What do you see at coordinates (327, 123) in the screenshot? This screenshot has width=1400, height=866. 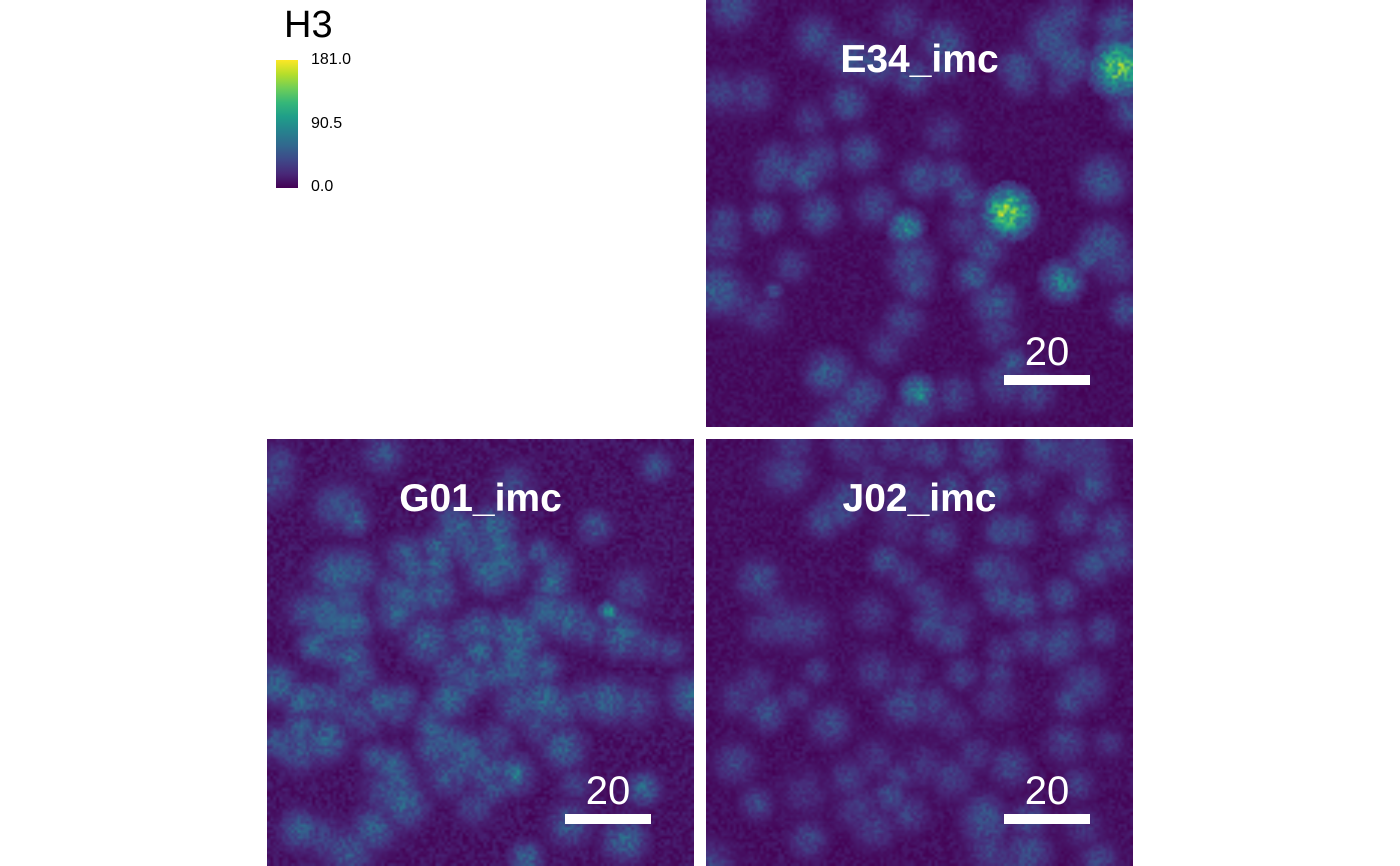 I see `colorbar-mid-label: 90.5` at bounding box center [327, 123].